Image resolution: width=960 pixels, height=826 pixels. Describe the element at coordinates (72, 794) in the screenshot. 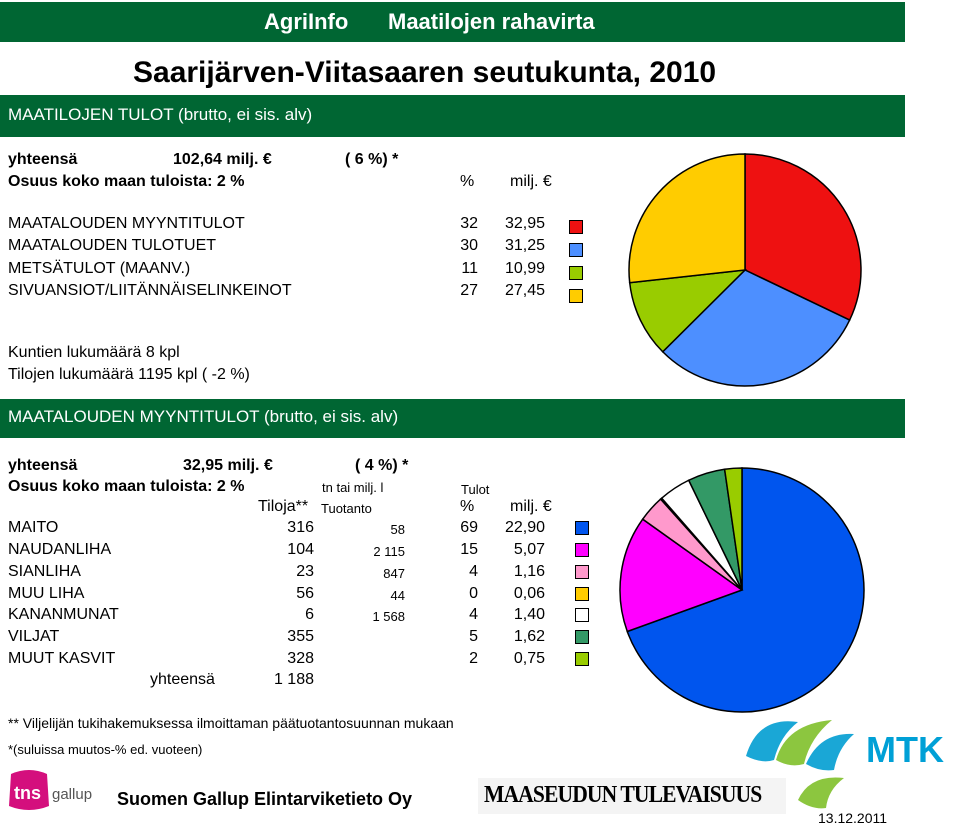

I see `tns-logo-text: gallup` at that location.